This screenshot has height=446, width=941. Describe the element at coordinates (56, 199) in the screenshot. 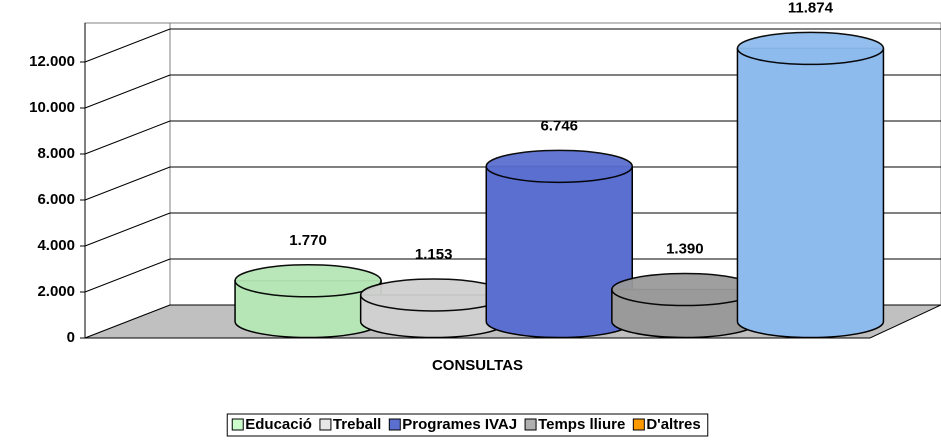

I see `y-tick-label: 6.000` at that location.